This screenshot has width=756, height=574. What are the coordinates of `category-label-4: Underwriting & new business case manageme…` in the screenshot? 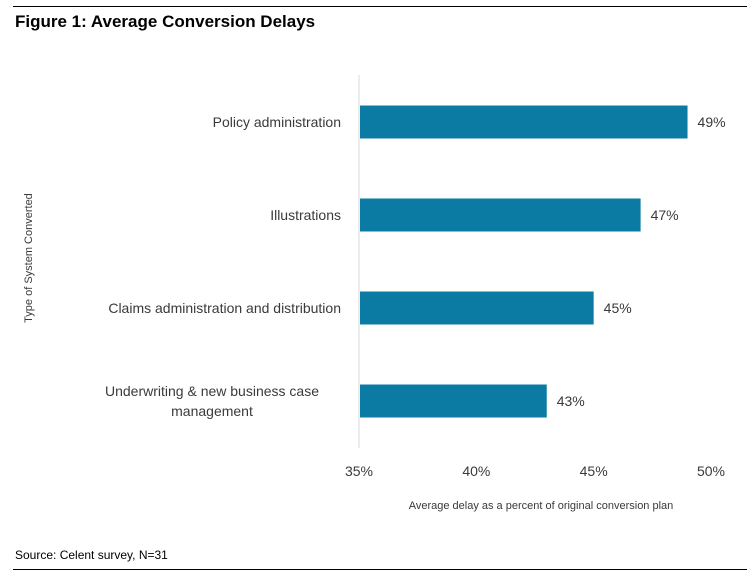 It's located at (212, 401).